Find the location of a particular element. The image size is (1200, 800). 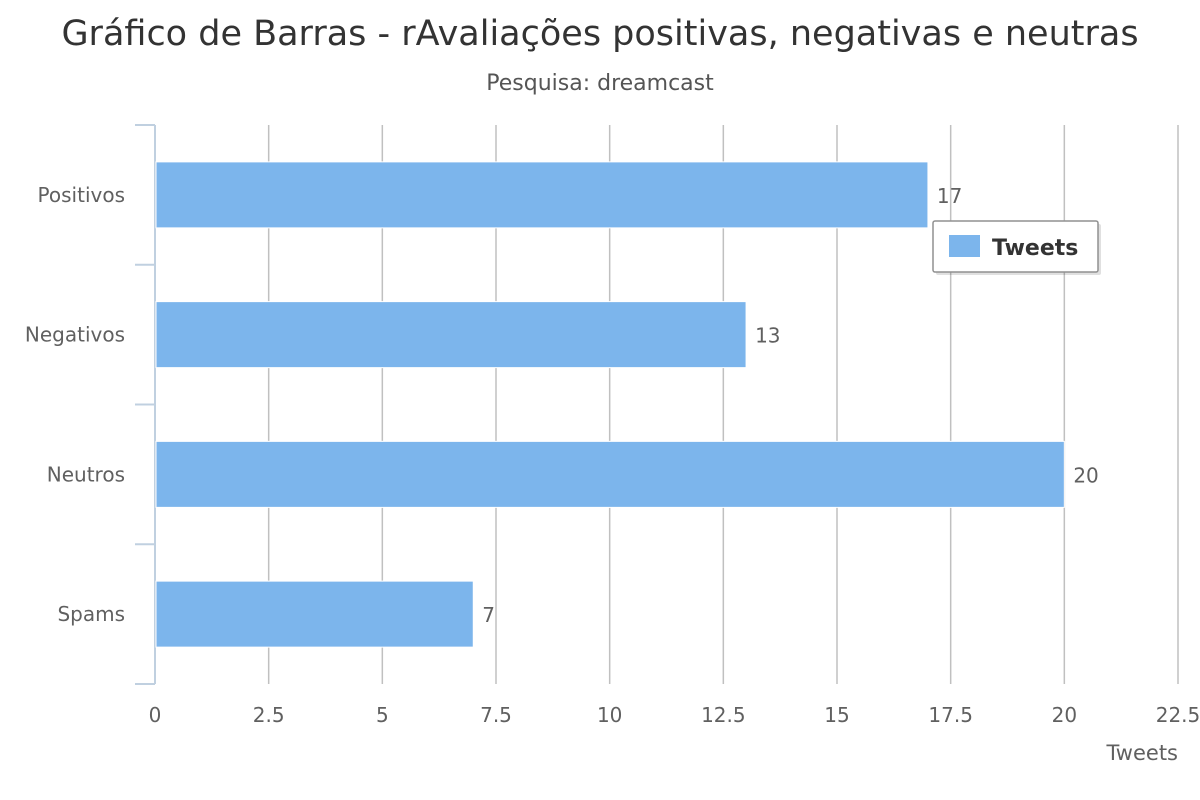

x-tick-label: 10 is located at coordinates (609, 715).